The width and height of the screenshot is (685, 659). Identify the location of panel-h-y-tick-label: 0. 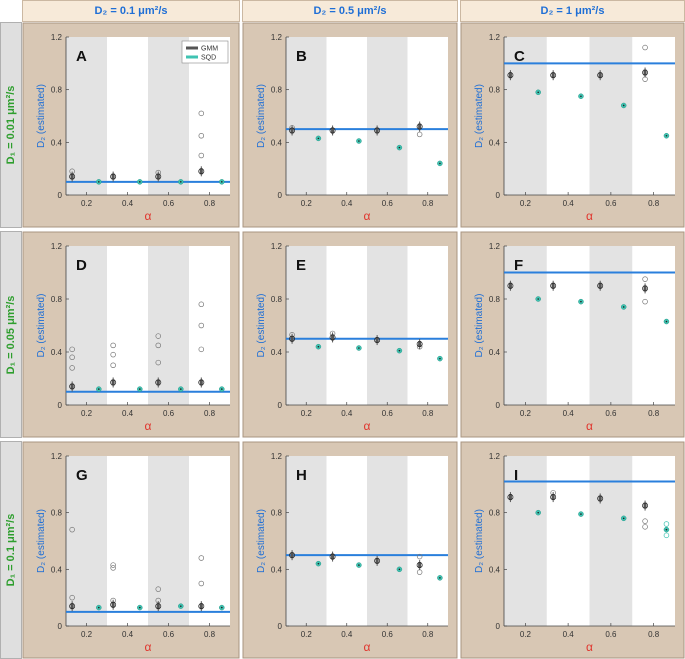
(280, 626).